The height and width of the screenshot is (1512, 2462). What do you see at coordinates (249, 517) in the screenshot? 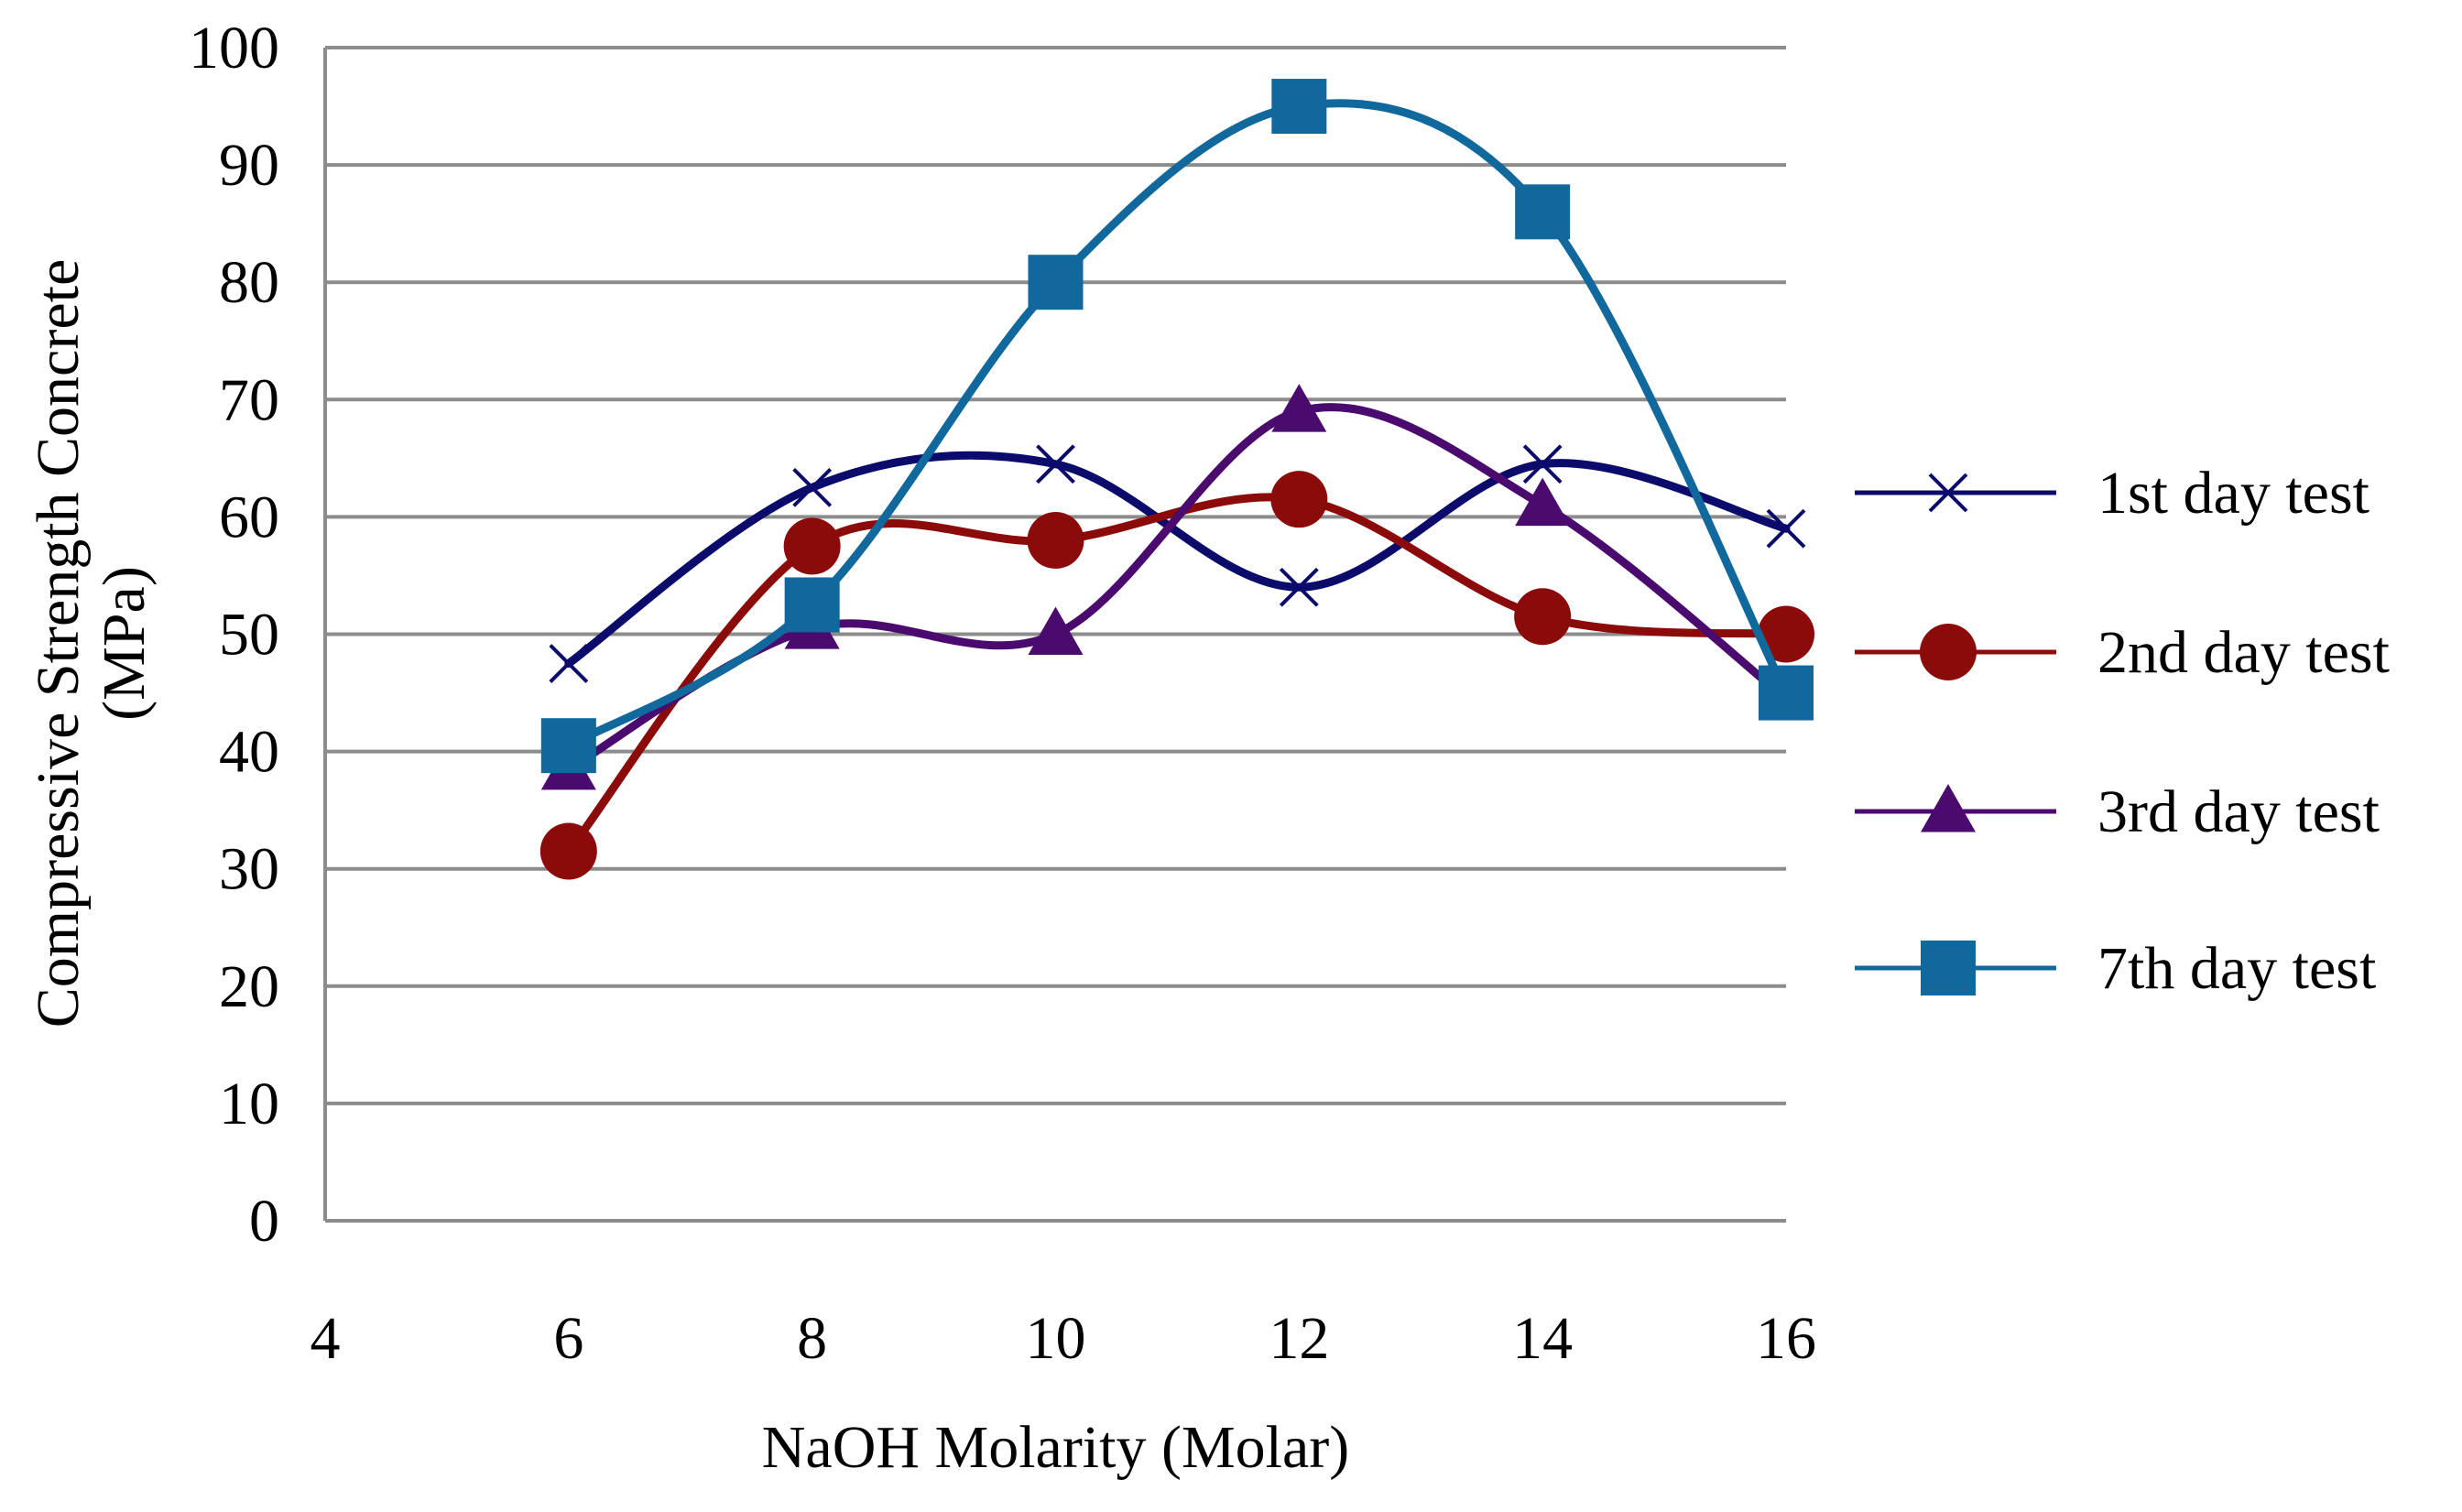
I see `y-tick-label: 60` at bounding box center [249, 517].